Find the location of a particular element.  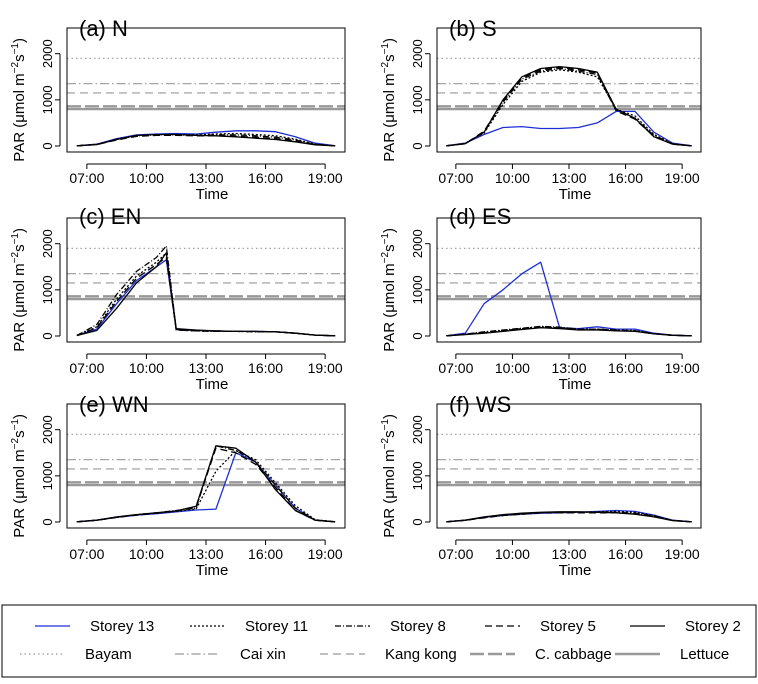

legend-label: Storey 13 is located at coordinates (122, 626).